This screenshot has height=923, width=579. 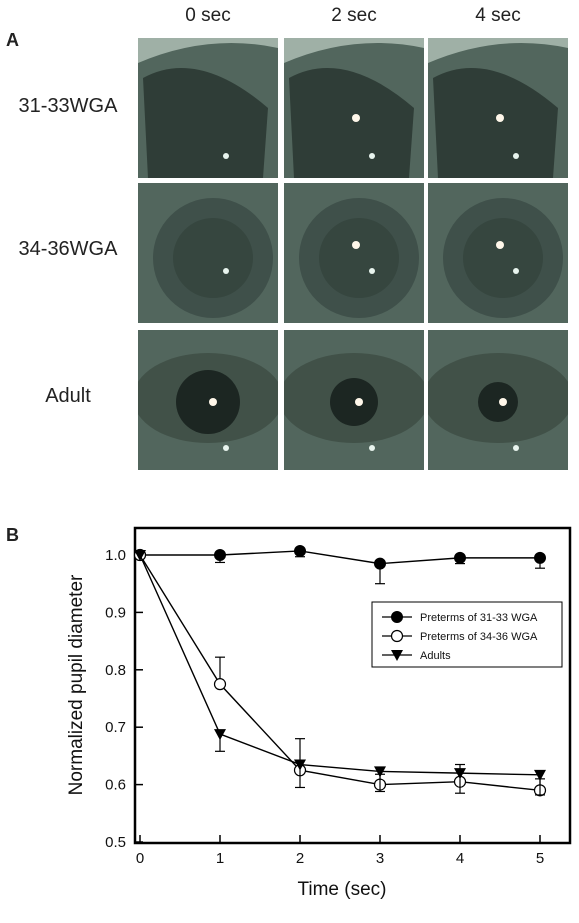 What do you see at coordinates (115, 612) in the screenshot?
I see `y-tick-label: 0.9` at bounding box center [115, 612].